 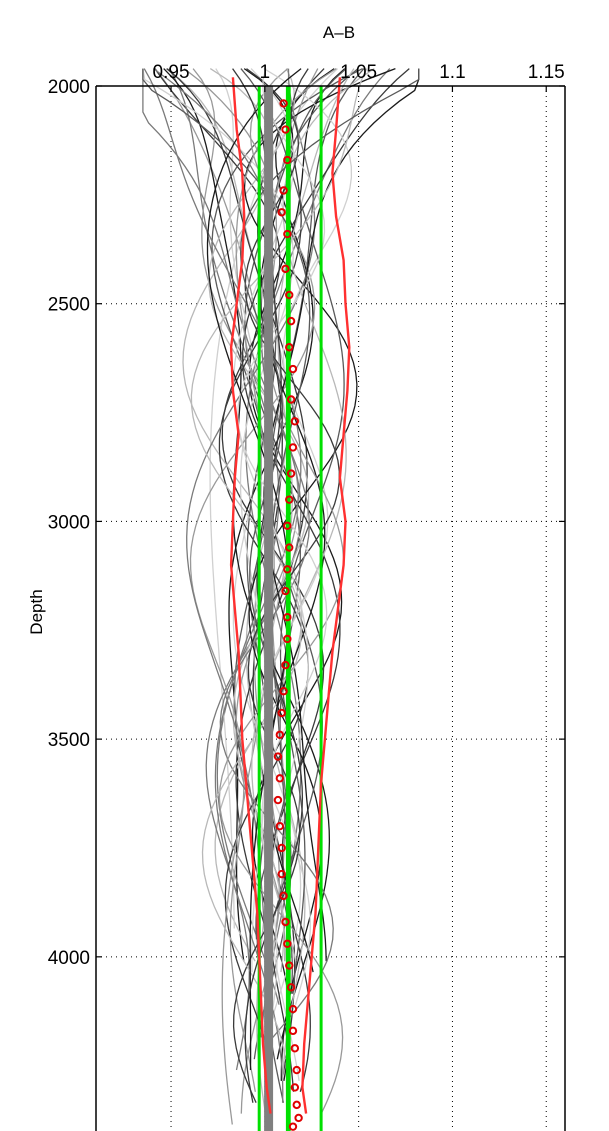 What do you see at coordinates (265, 72) in the screenshot?
I see `x-tick-label: 1` at bounding box center [265, 72].